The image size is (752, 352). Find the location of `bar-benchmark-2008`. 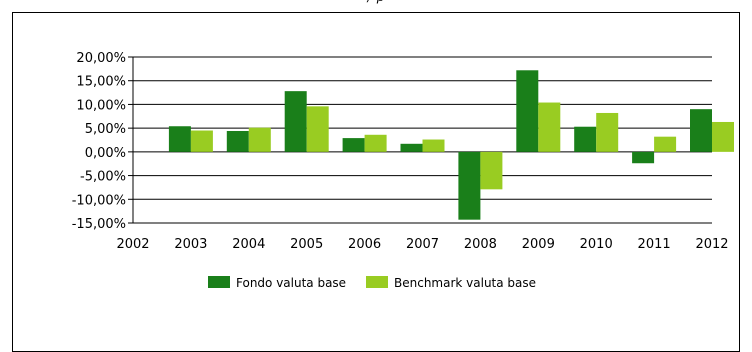

bar-benchmark-2008 is located at coordinates (491, 170).